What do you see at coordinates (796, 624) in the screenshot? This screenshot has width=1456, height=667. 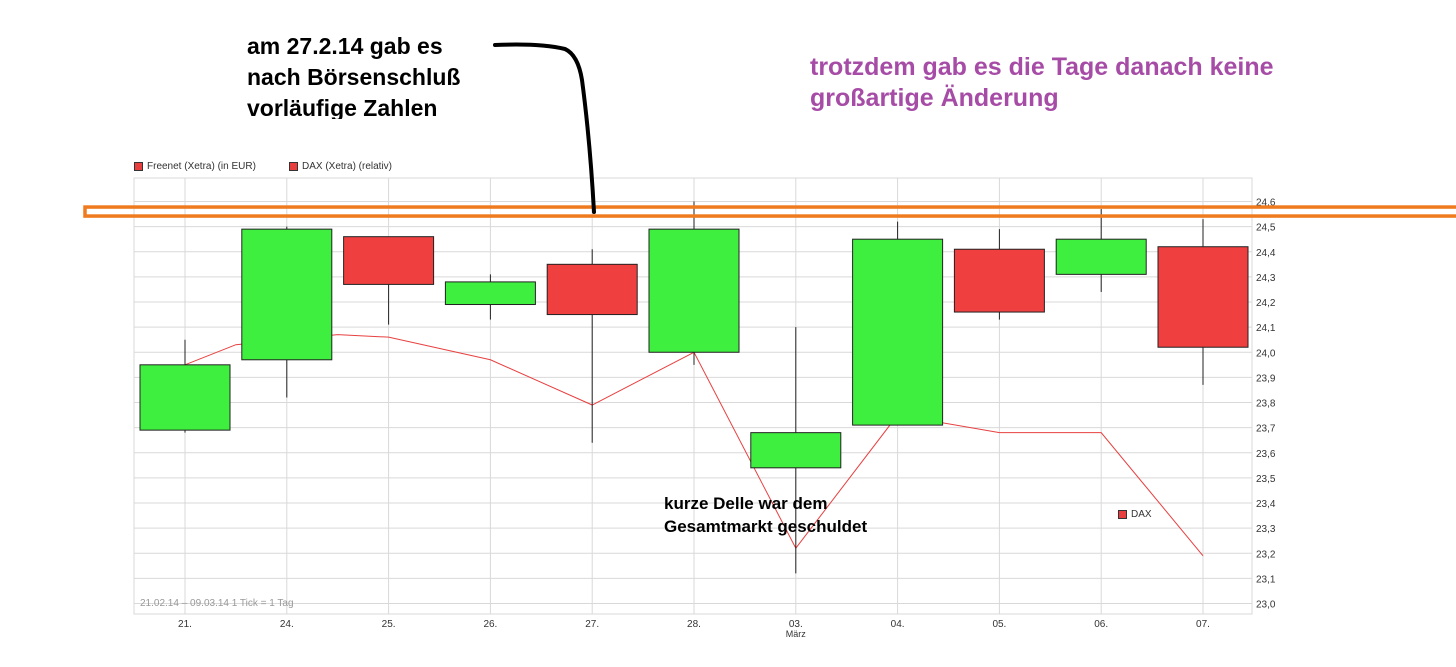 I see `x-tick-label: 03.` at bounding box center [796, 624].